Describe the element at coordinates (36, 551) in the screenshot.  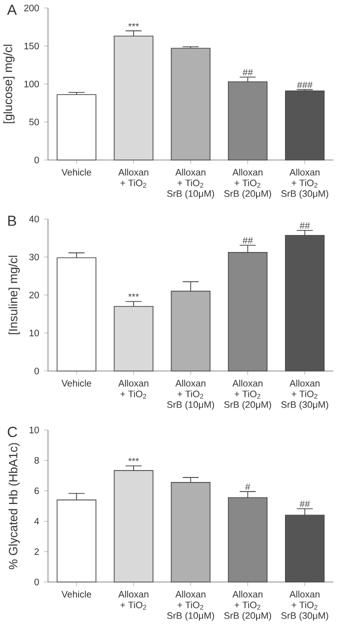
I see `y-tick-label: 2` at that location.